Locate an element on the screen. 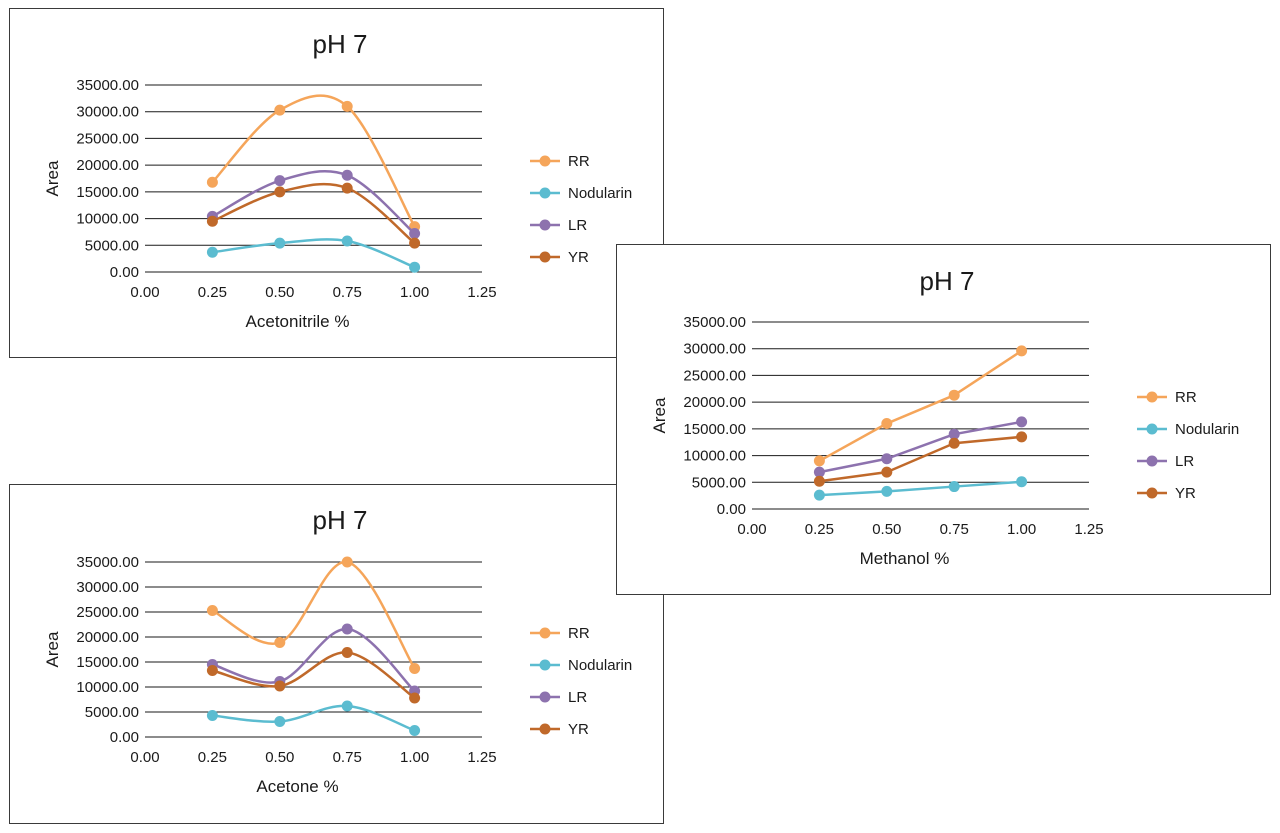 The height and width of the screenshot is (833, 1280). series-line-acetonitrile-rr is located at coordinates (313, 161).